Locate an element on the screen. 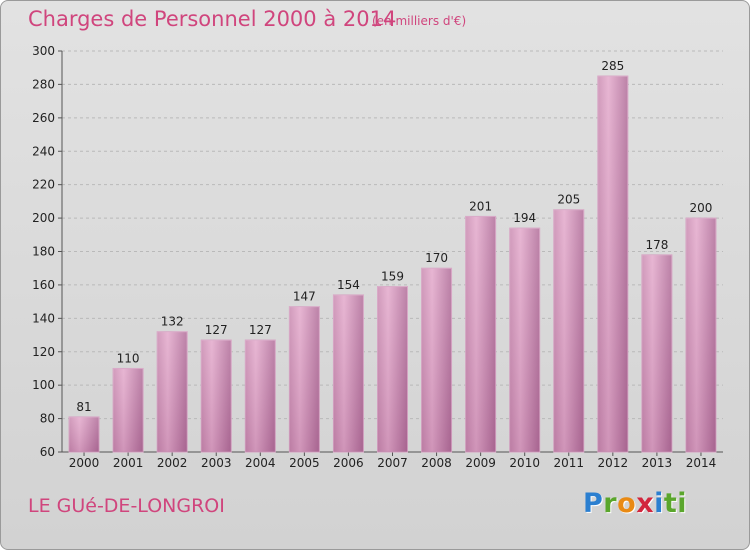  x-tick-label: 2014 is located at coordinates (701, 463).